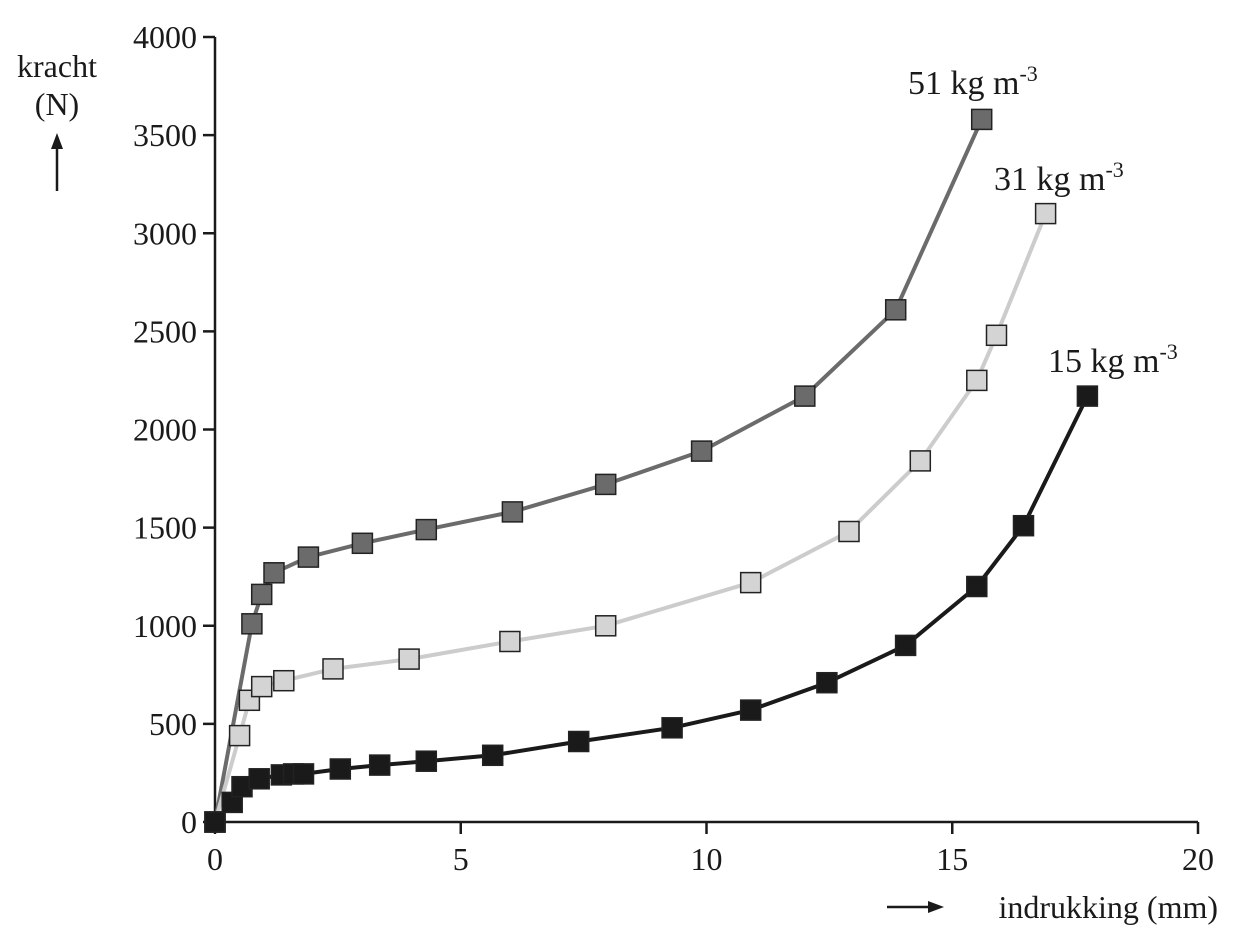 The width and height of the screenshot is (1243, 935). I want to click on y-tick-label: 4000, so click(165, 37).